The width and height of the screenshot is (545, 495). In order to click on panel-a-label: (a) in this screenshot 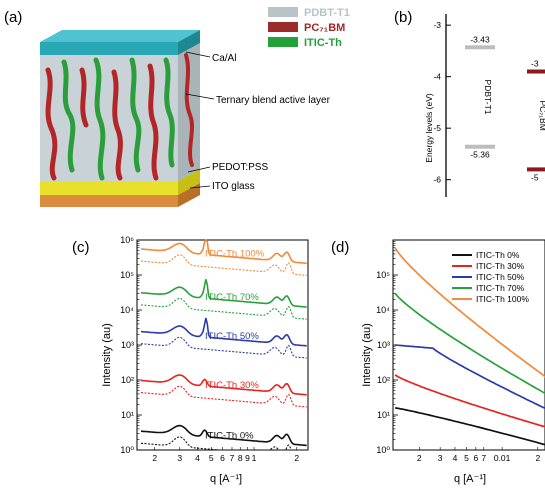, I will do `click(13, 17)`.